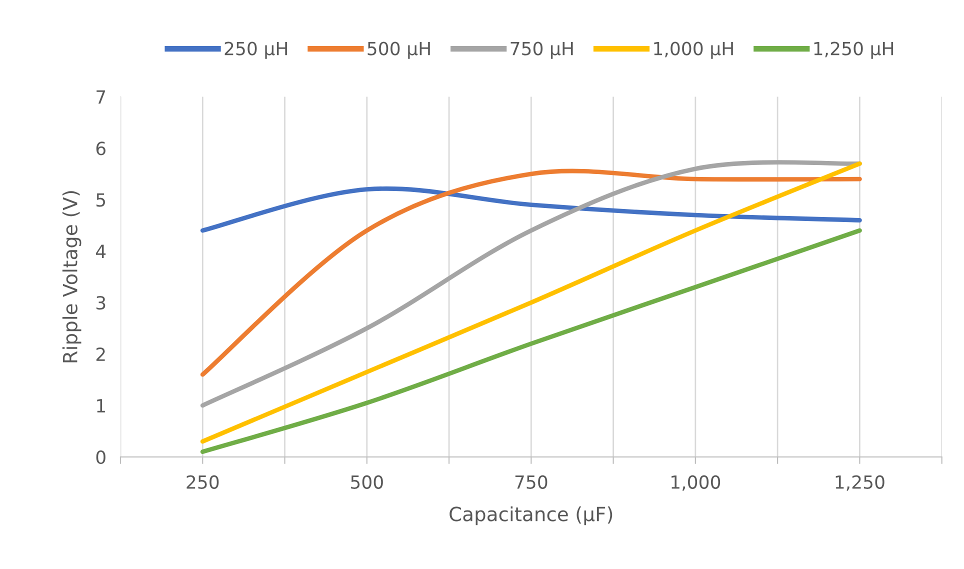 The height and width of the screenshot is (569, 964). Describe the element at coordinates (531, 482) in the screenshot. I see `x-tick-label: 750` at that location.